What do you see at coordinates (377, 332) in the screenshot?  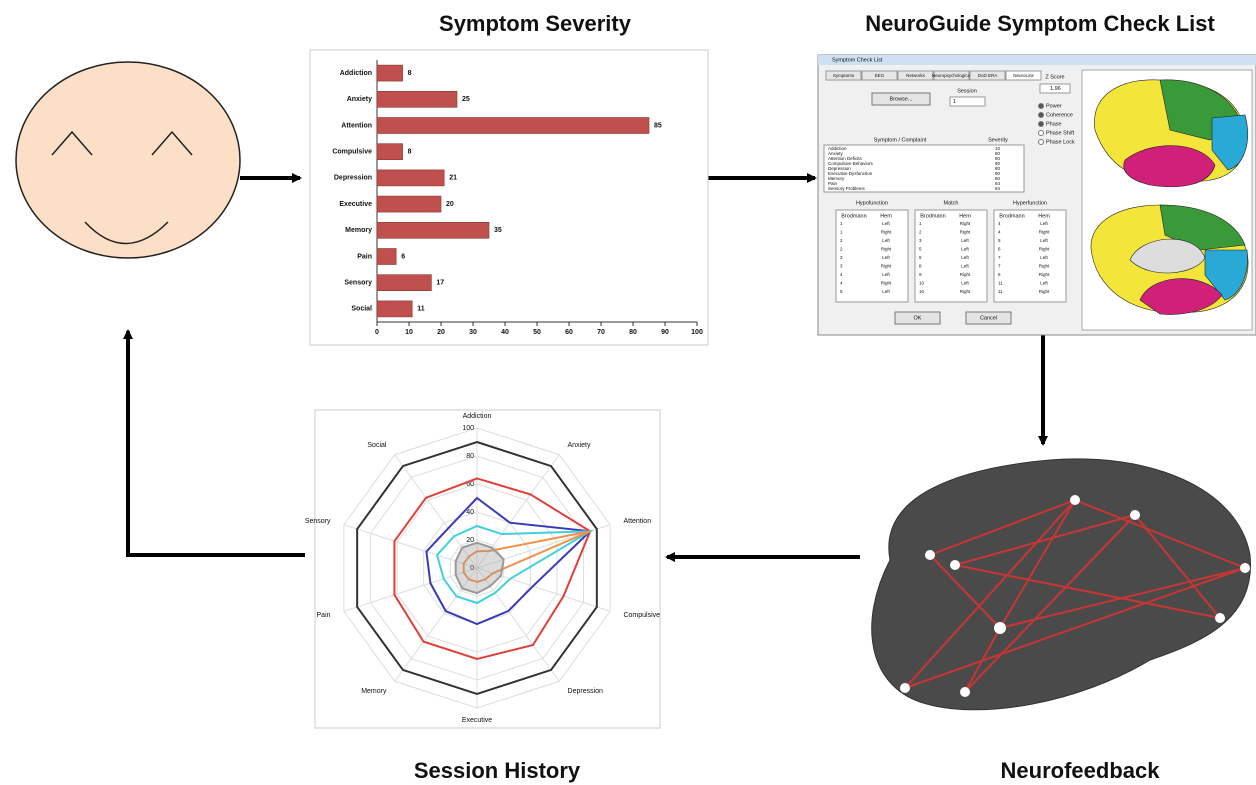 I see `x-tick-label: 0` at bounding box center [377, 332].